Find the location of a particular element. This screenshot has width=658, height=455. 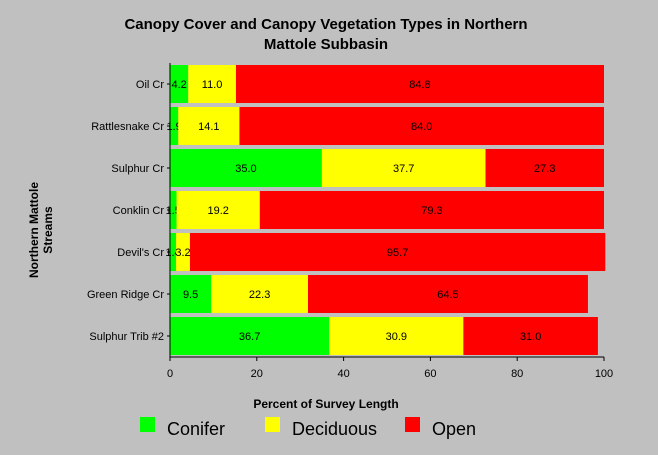

data-label-conifer-5: 9.5 is located at coordinates (190, 295).